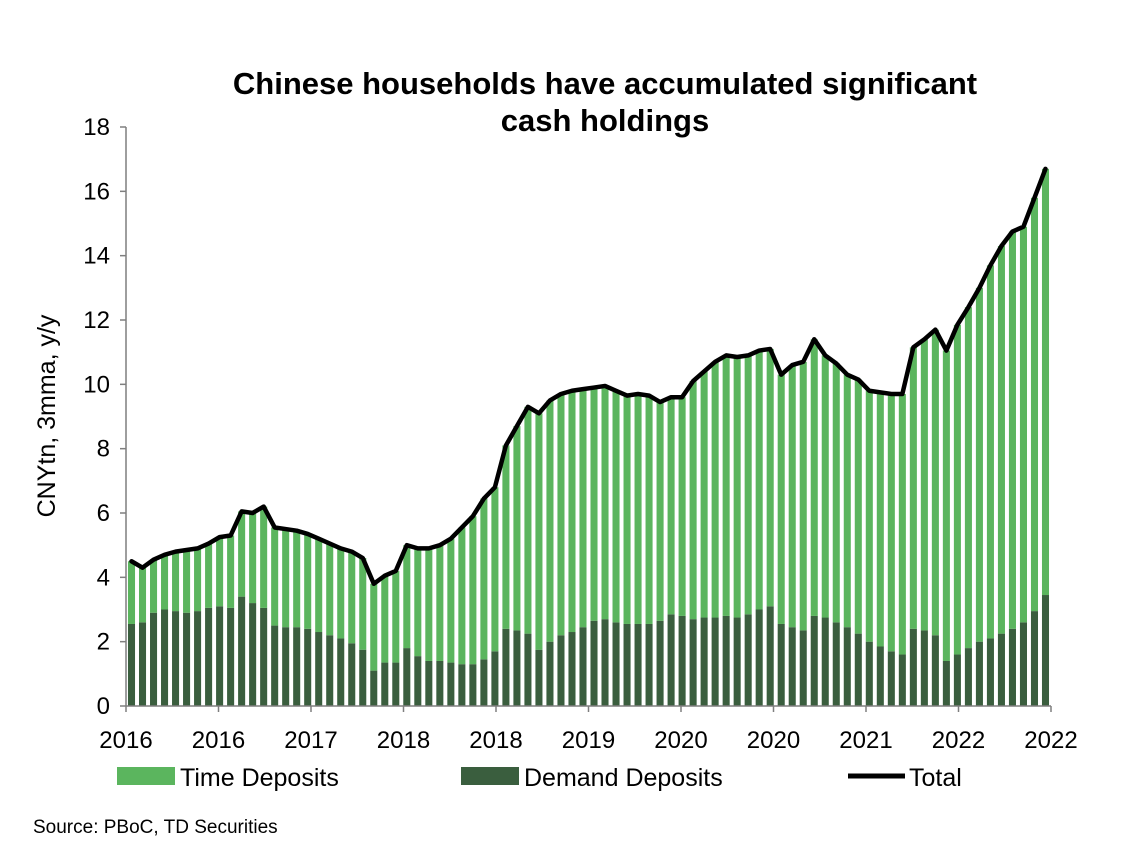  Describe the element at coordinates (539, 778) in the screenshot. I see `legend: Time Deposits Demand Deposits Total` at that location.